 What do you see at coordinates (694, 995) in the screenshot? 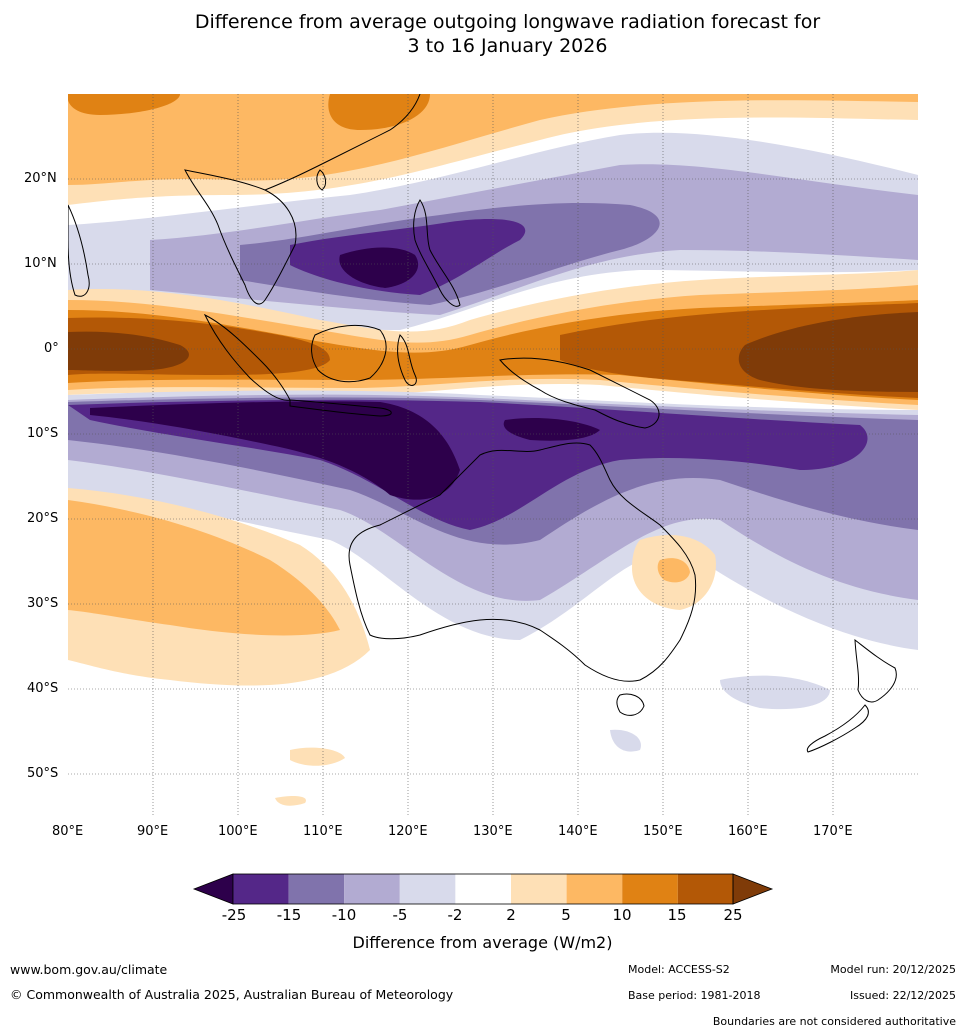
I see `base-period: Base period: 1981-2018` at bounding box center [694, 995].